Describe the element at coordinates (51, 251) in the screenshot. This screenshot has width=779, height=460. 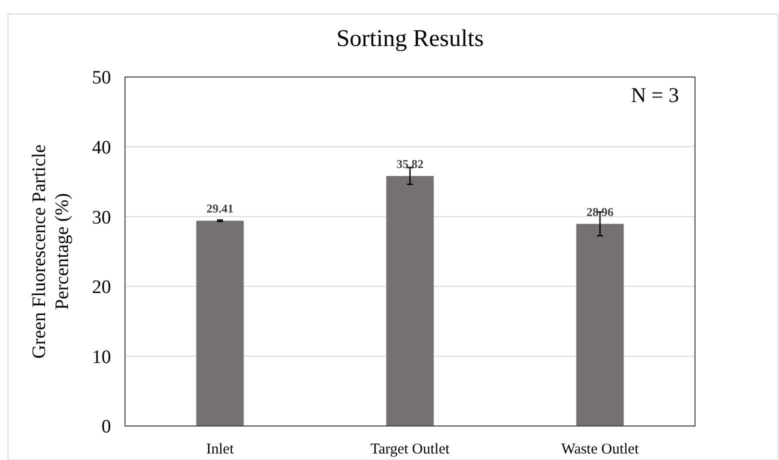
I see `y-axis-title: Green Fluorescence Particle Percentage (%)` at that location.